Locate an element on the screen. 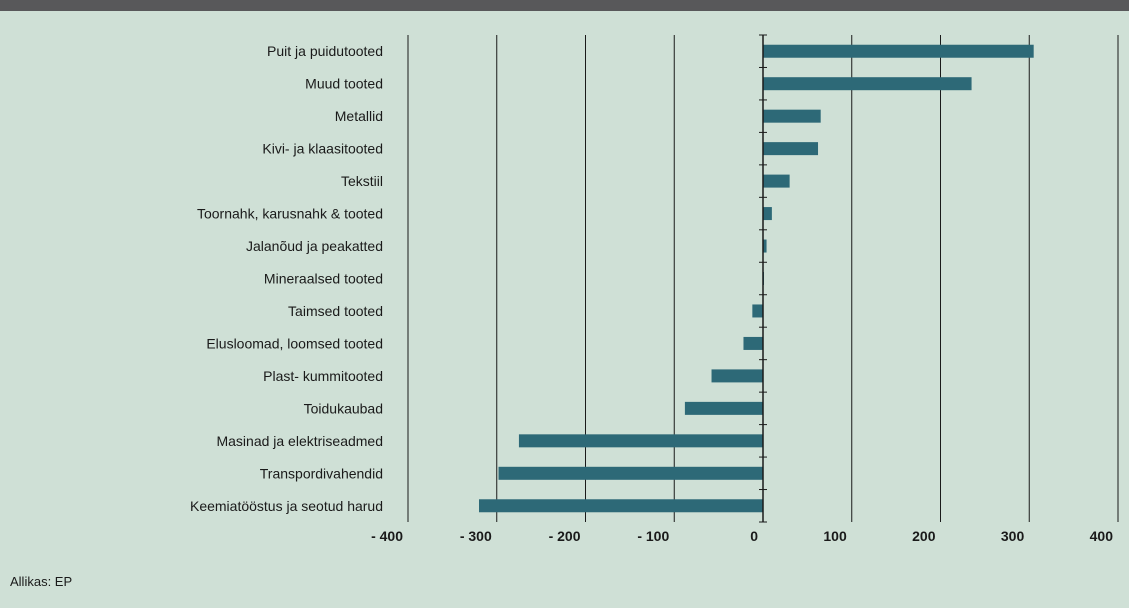 This screenshot has height=608, width=1129. category-label-12: Masinad ja elektriseadmed is located at coordinates (299, 441).